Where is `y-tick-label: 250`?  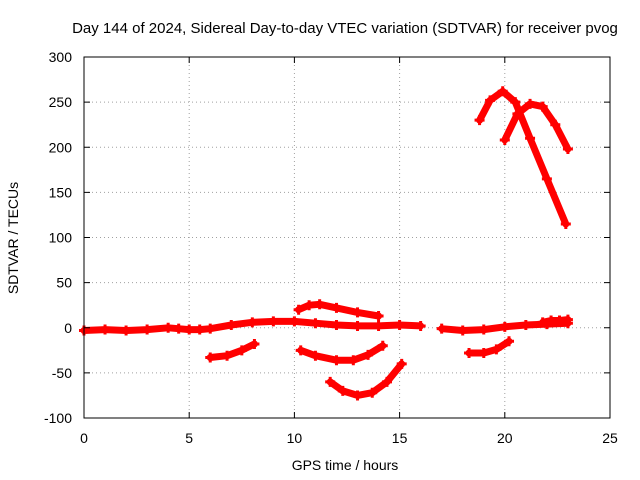
y-tick-label: 250 is located at coordinates (61, 102).